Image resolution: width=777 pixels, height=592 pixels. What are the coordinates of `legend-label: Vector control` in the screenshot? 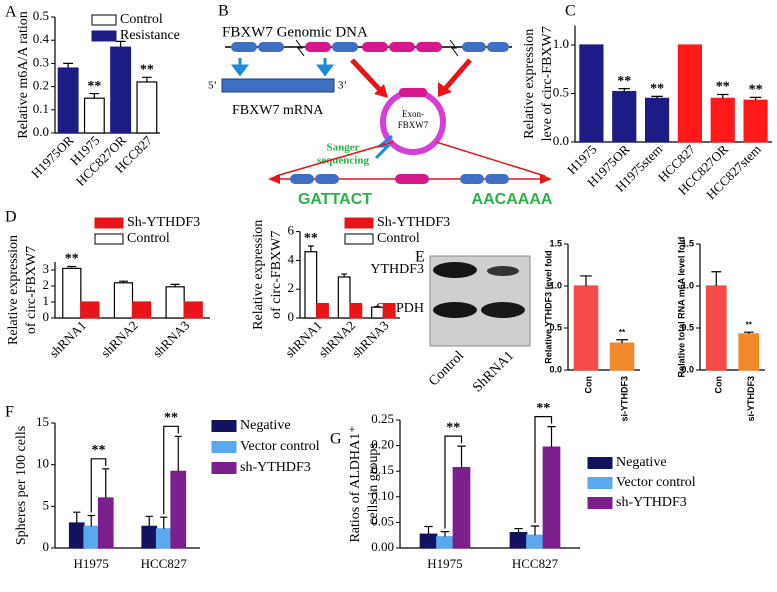 It's located at (280, 446).